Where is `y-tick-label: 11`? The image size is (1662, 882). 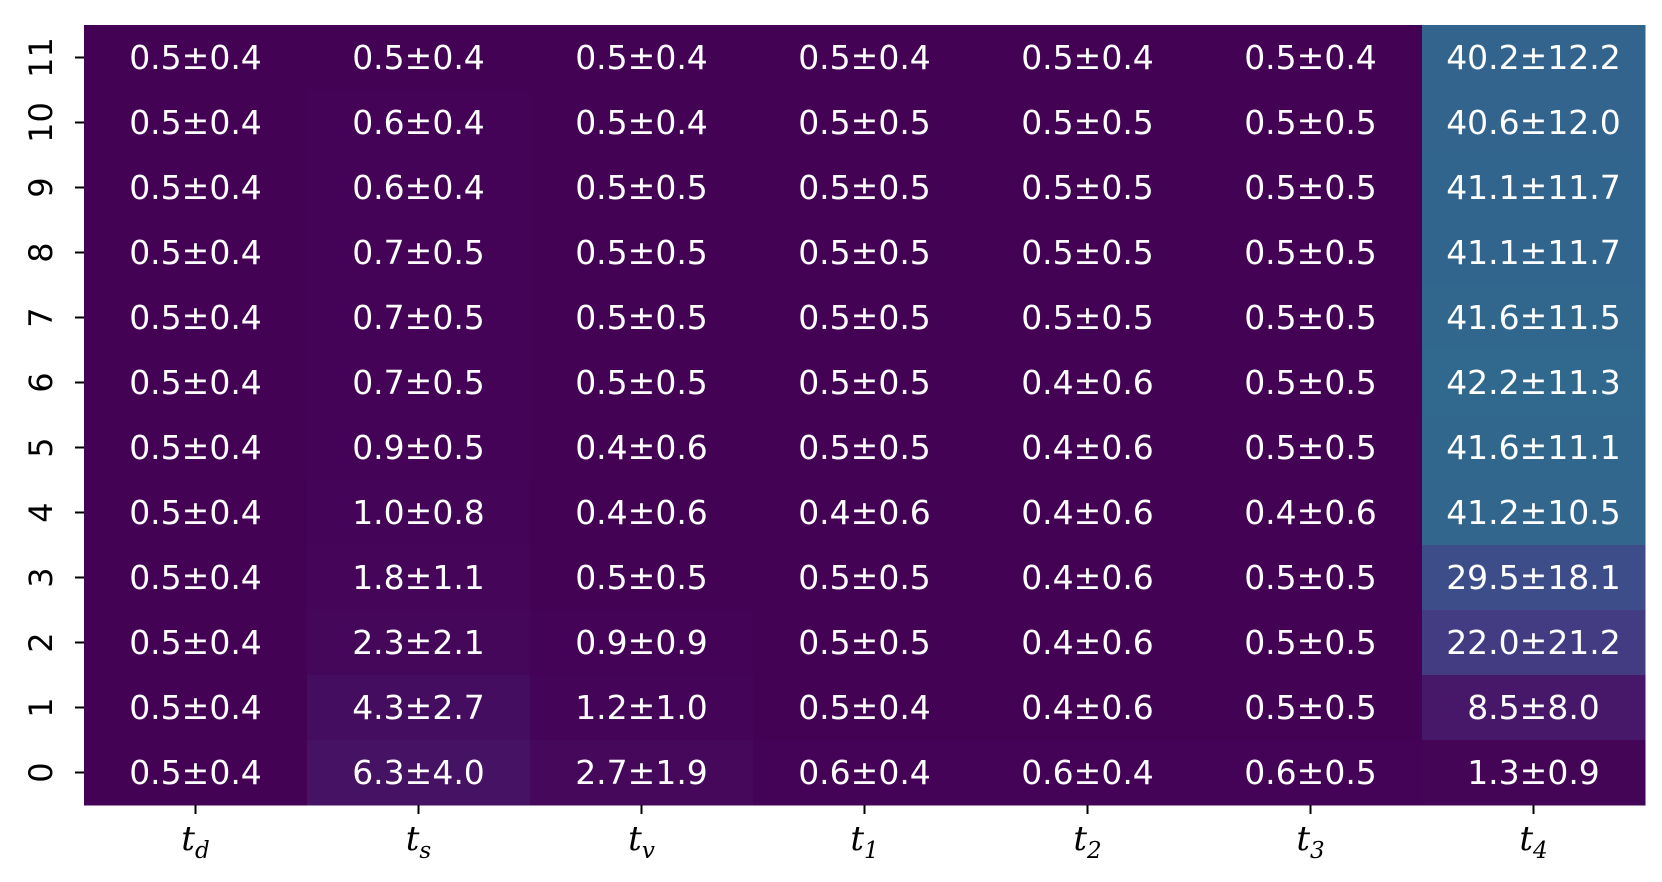 y-tick-label: 11 is located at coordinates (41, 57).